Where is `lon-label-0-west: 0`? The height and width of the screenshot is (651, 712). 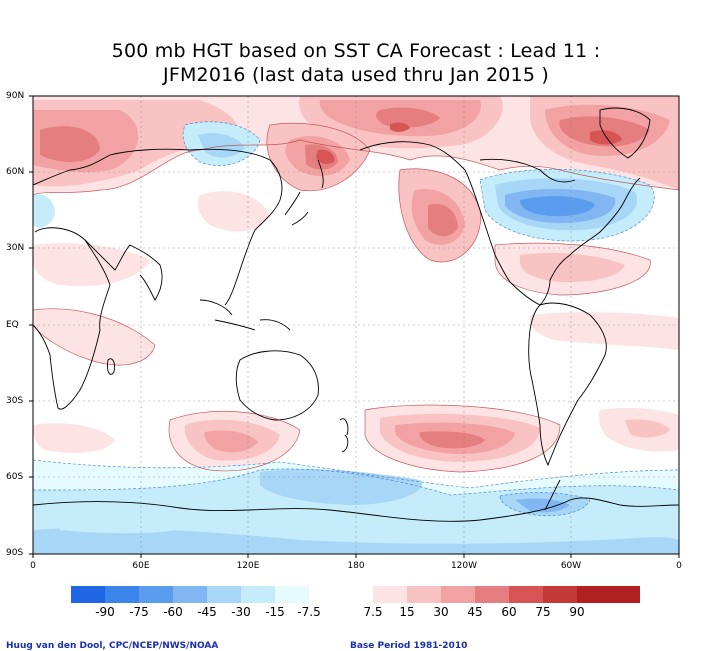
lon-label-0-west: 0 is located at coordinates (33, 566).